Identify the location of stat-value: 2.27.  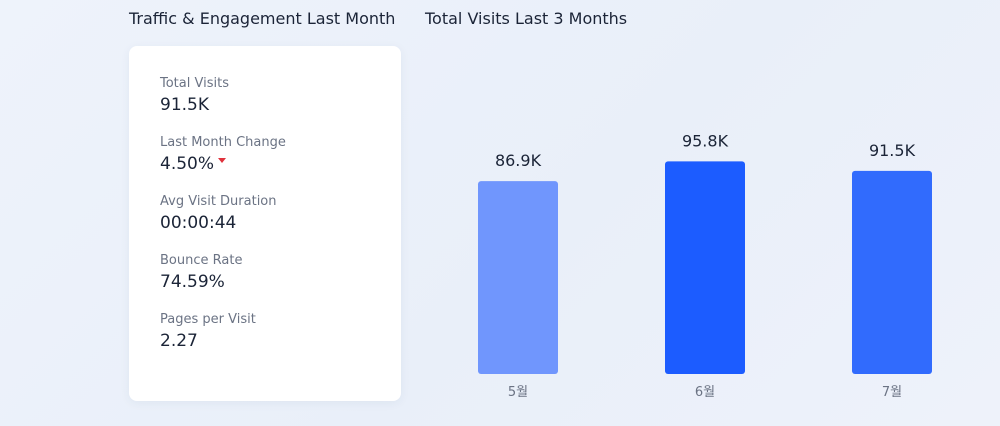
(179, 341).